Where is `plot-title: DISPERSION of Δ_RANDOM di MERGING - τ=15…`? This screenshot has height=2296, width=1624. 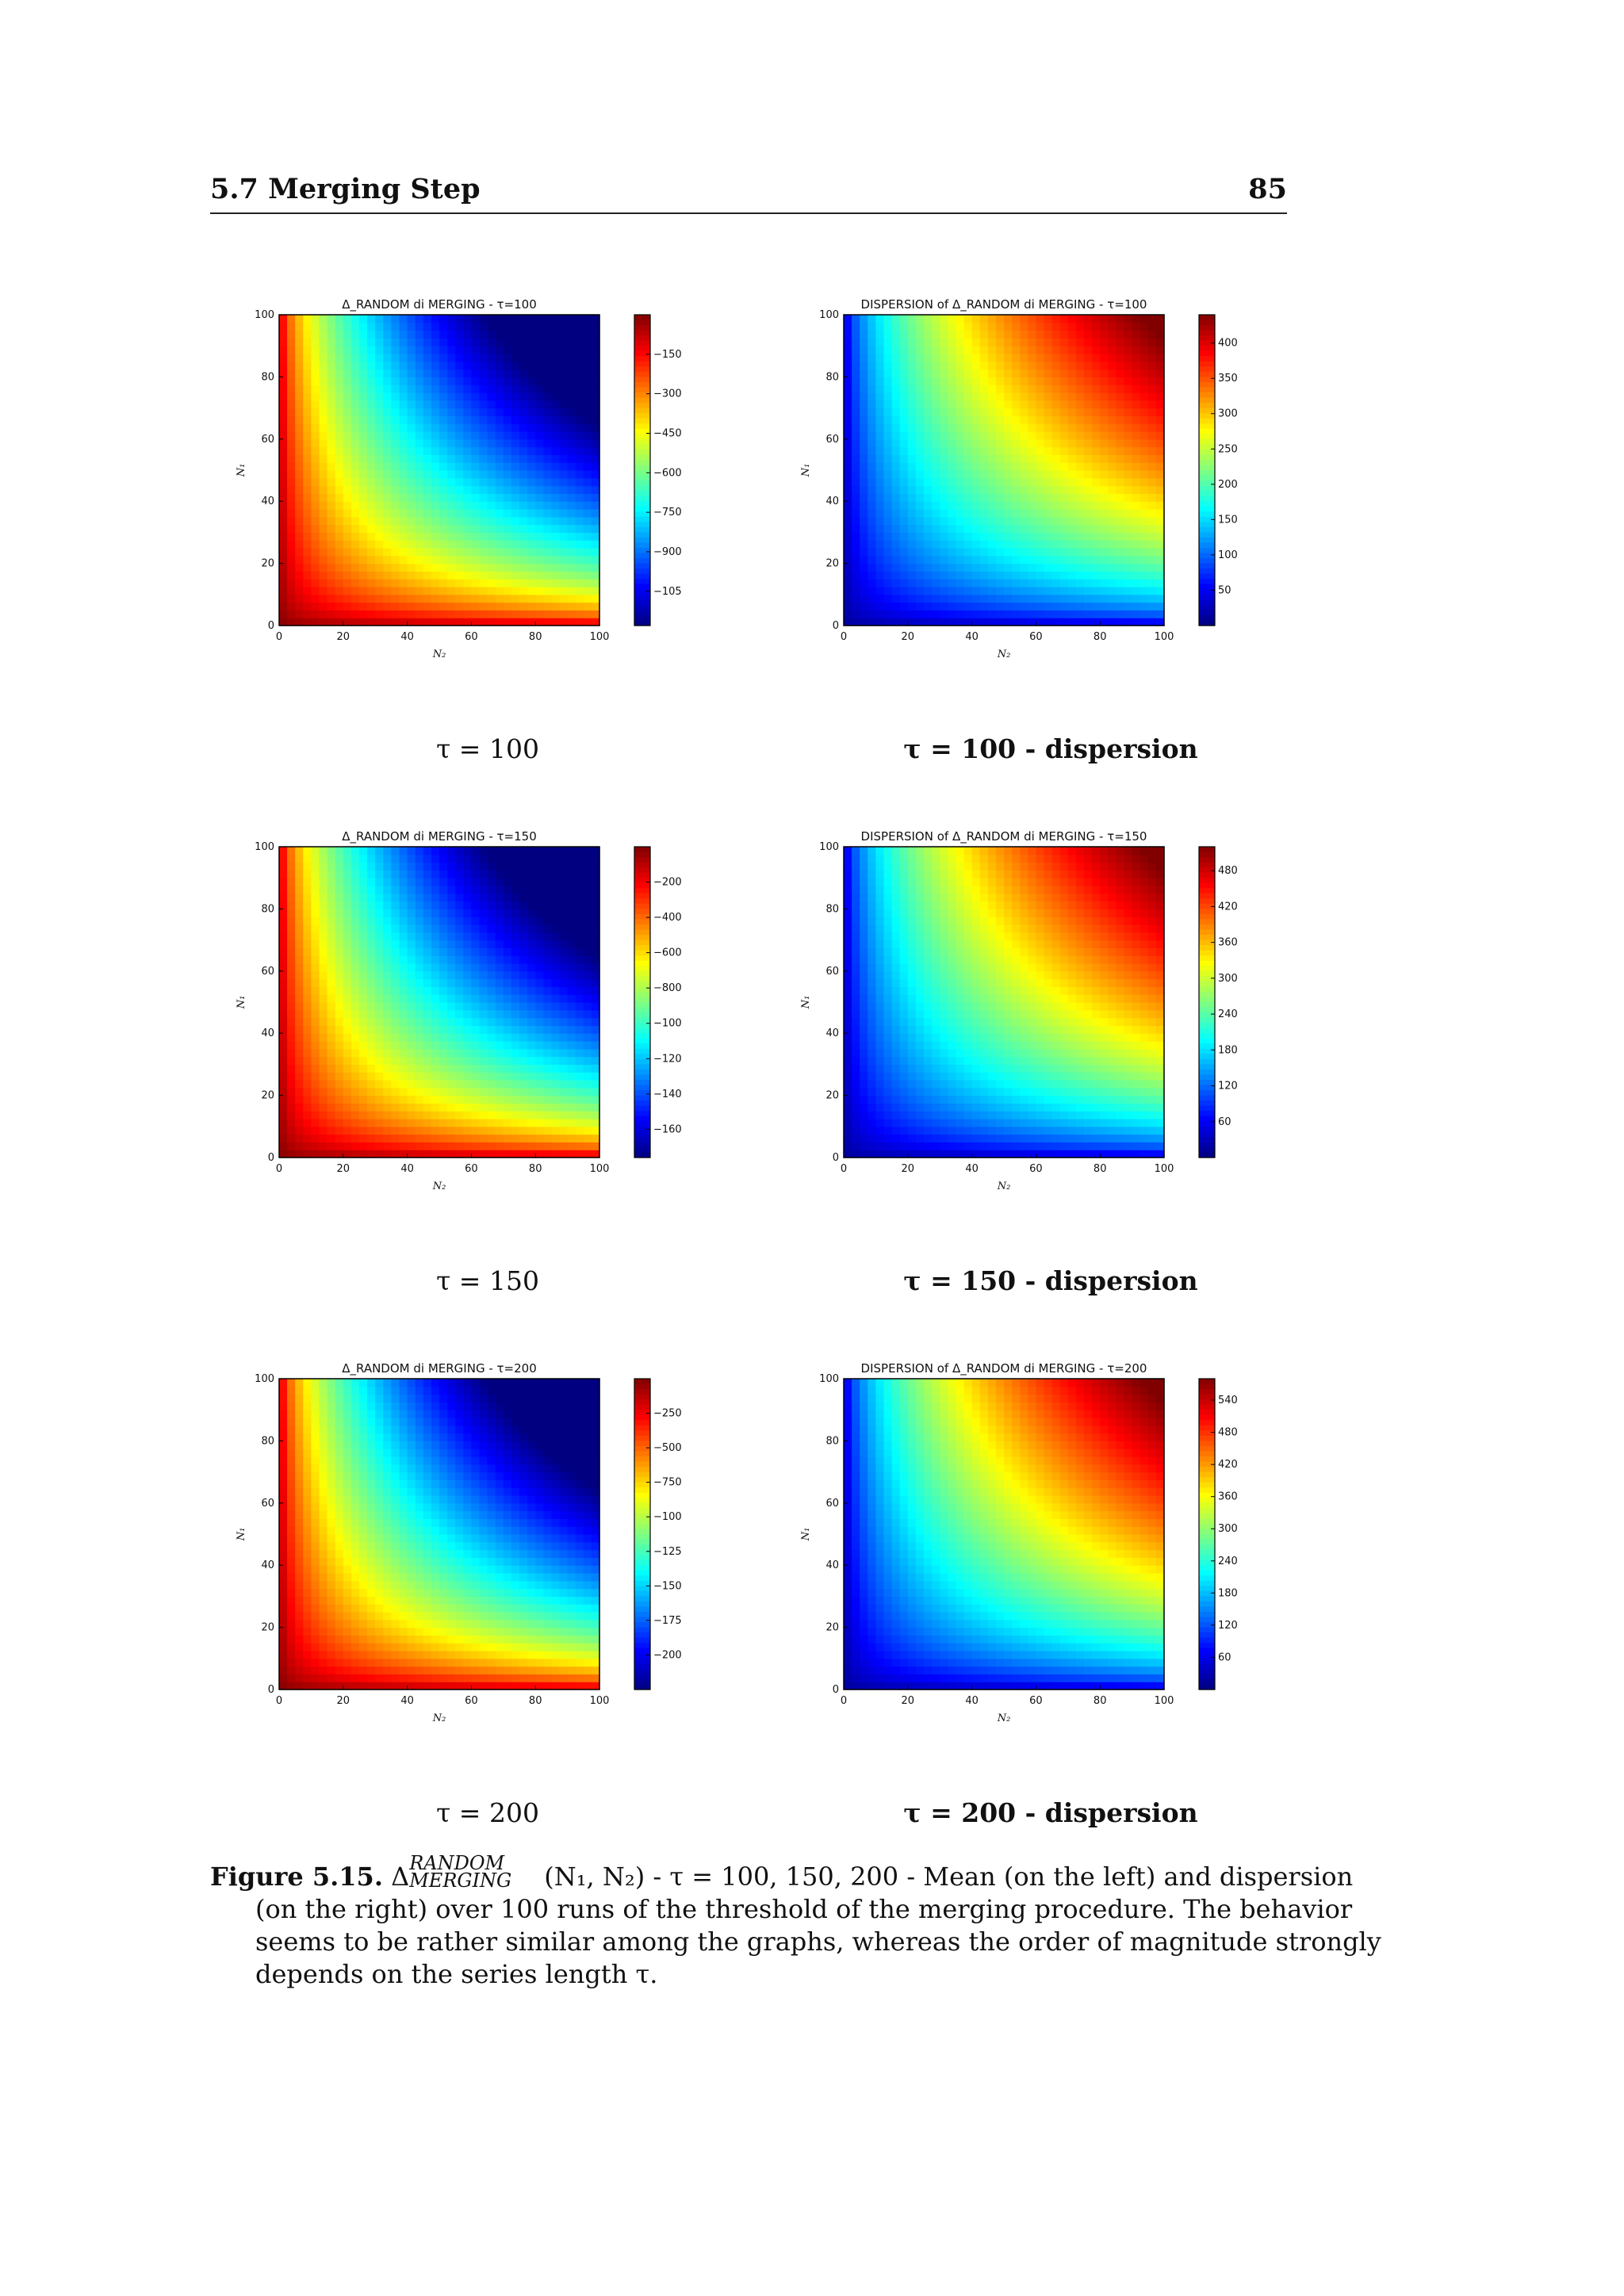 plot-title: DISPERSION of Δ_RANDOM di MERGING - τ=15… is located at coordinates (1004, 837).